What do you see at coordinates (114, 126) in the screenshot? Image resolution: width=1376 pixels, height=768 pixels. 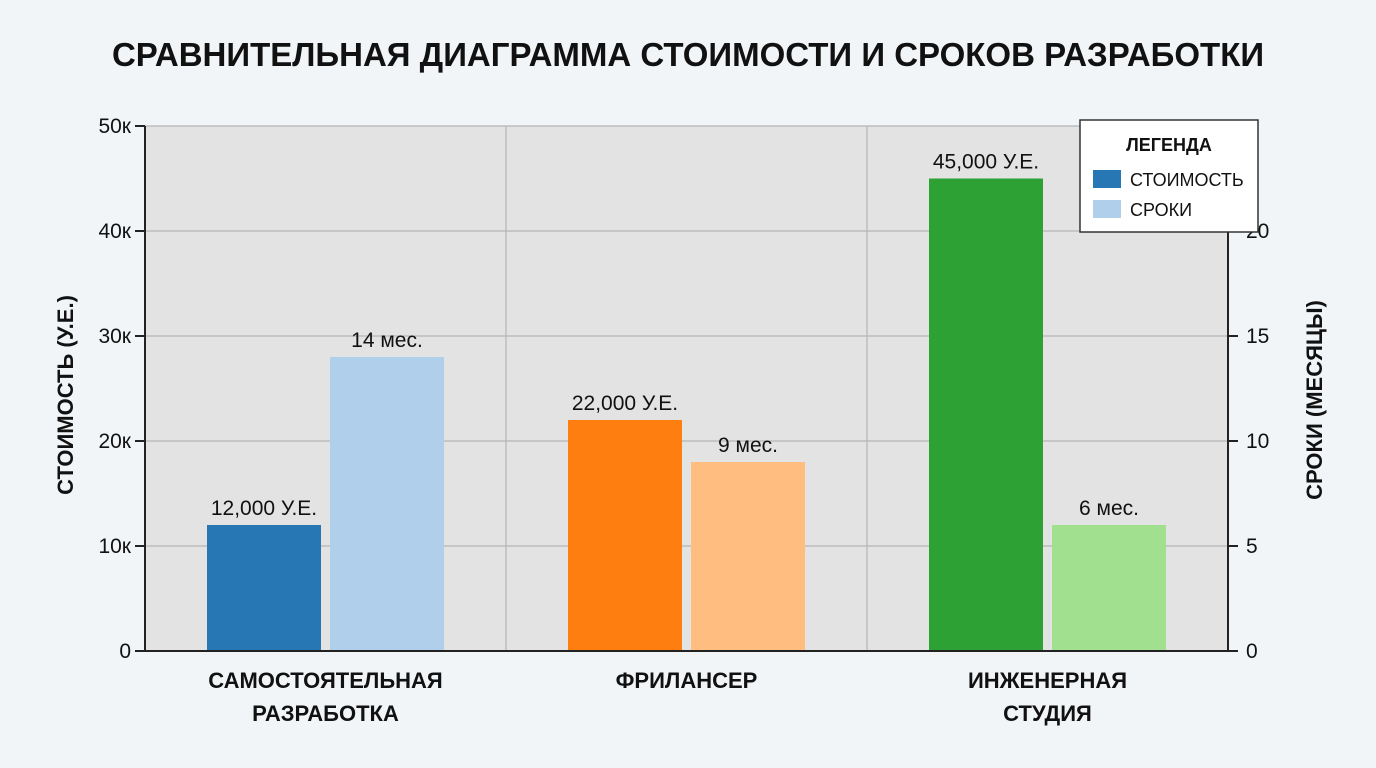 I see `tick-label-left: 50к` at bounding box center [114, 126].